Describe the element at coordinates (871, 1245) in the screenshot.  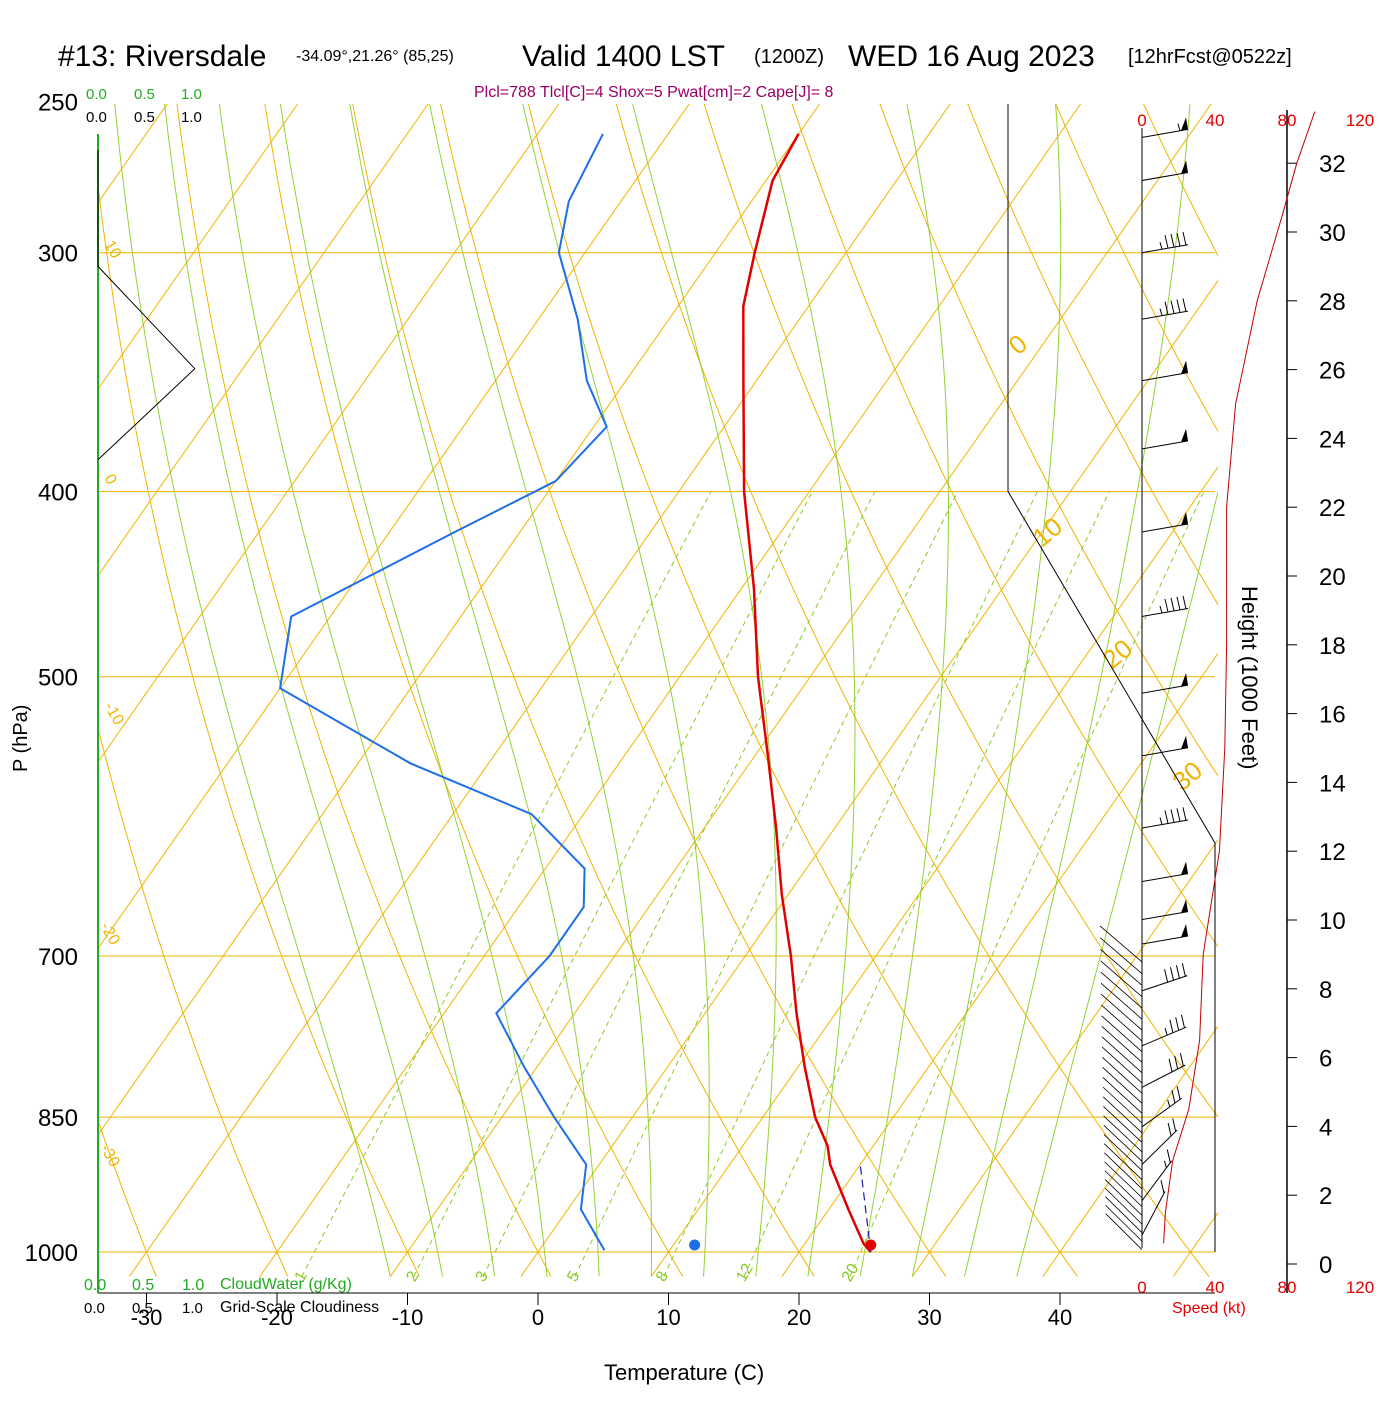
I see `surface-temperature-marker` at that location.